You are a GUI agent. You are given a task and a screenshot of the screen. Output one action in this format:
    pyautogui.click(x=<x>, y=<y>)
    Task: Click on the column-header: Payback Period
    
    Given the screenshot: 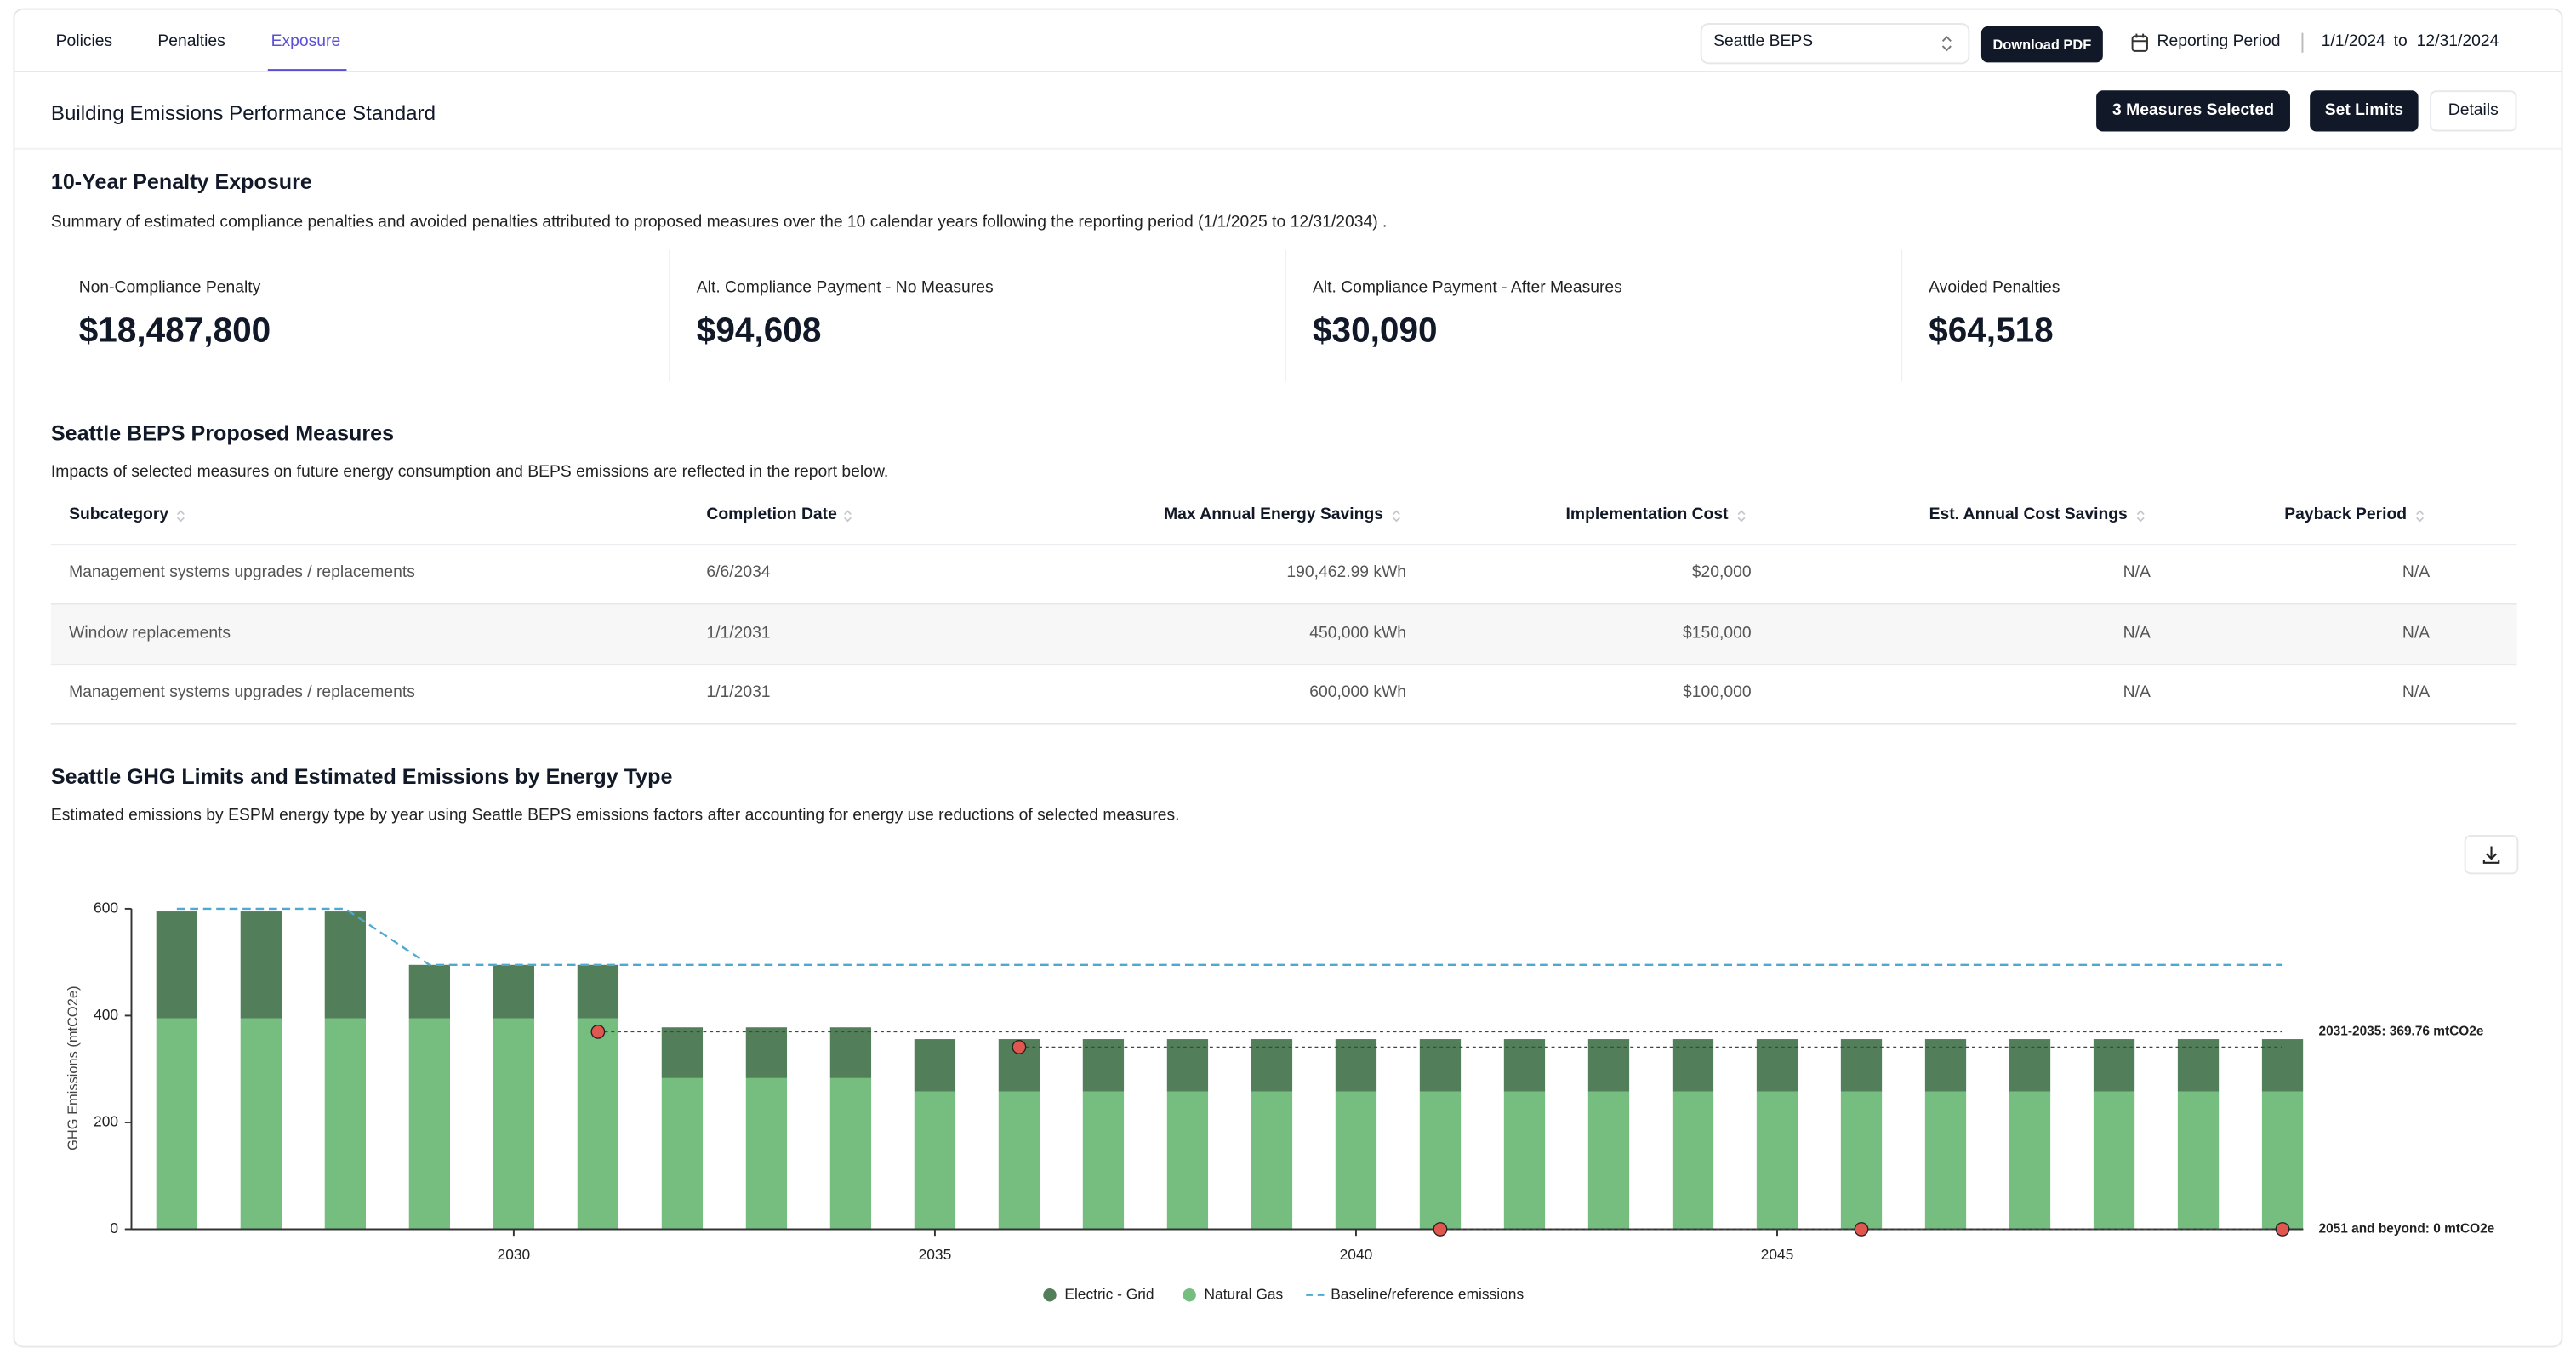 What is the action you would take?
    pyautogui.click(x=2346, y=515)
    